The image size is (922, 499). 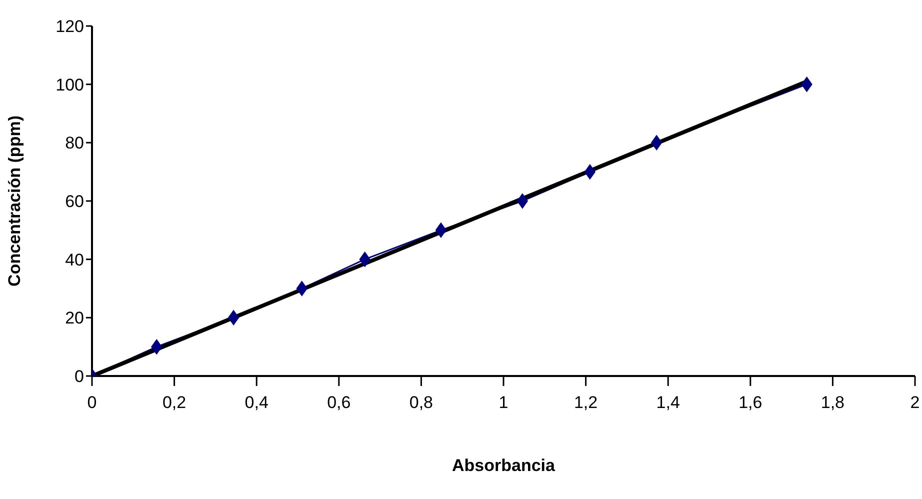 What do you see at coordinates (174, 402) in the screenshot?
I see `x-tick-label: 0,2` at bounding box center [174, 402].